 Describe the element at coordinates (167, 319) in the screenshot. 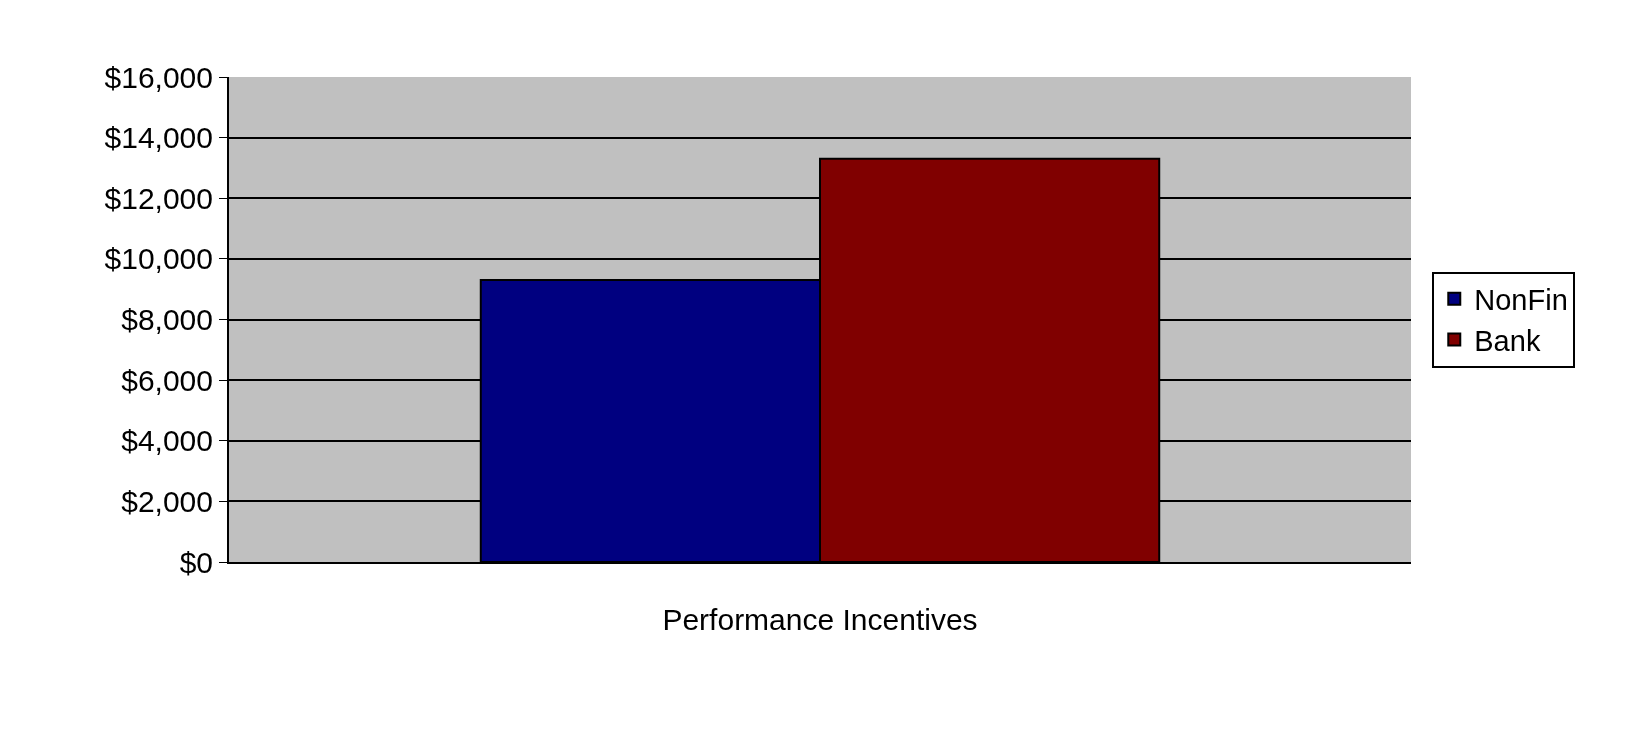

I see `y-tick-label: $8,000` at that location.